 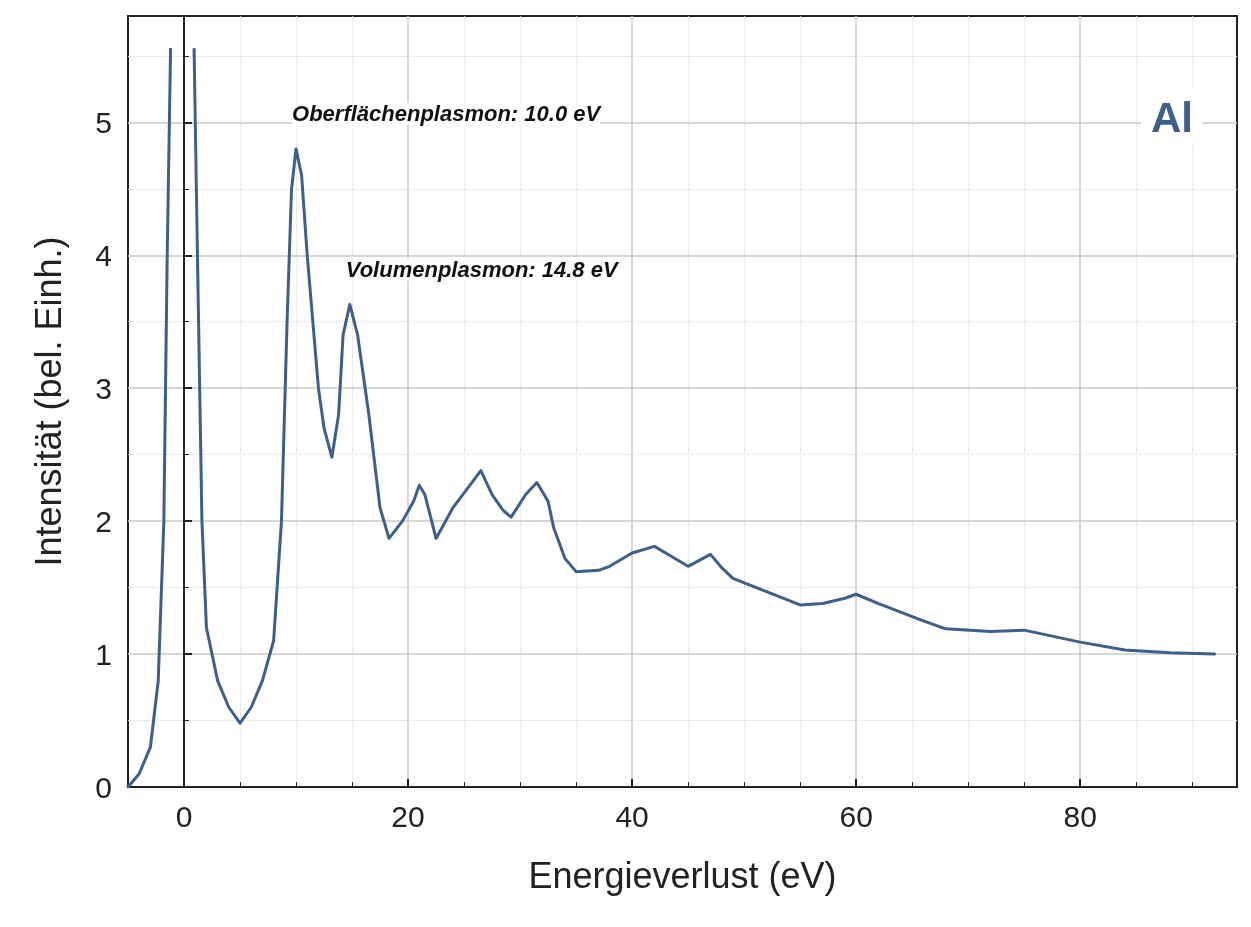 What do you see at coordinates (103, 388) in the screenshot?
I see `y-tick-label: 3` at bounding box center [103, 388].